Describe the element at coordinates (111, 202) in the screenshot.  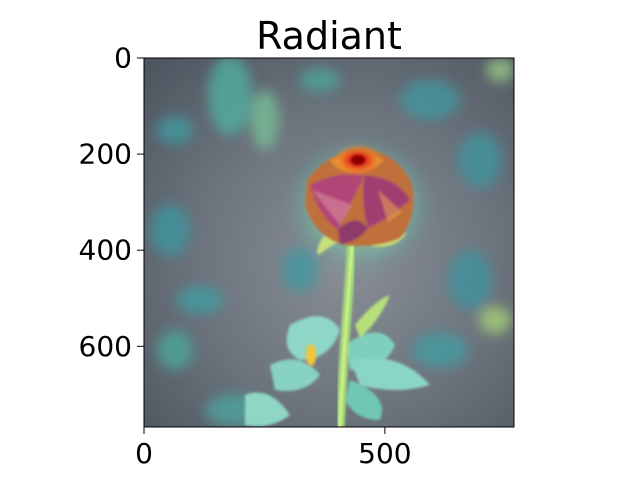
I see `y-axis: 0 200 400 600` at that location.